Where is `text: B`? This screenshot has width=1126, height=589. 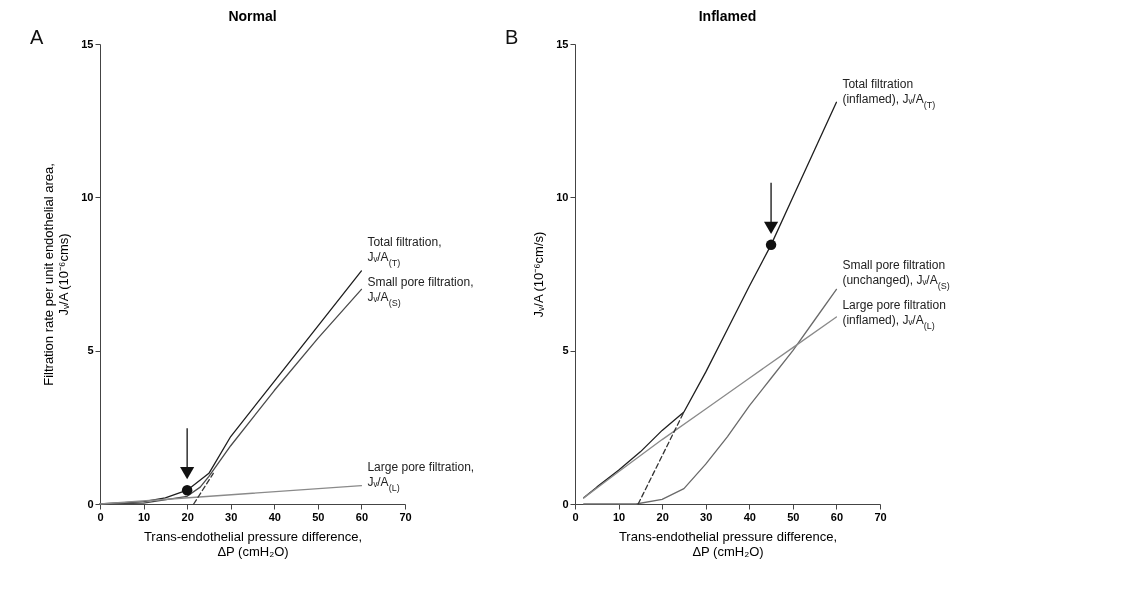 text: B is located at coordinates (512, 37).